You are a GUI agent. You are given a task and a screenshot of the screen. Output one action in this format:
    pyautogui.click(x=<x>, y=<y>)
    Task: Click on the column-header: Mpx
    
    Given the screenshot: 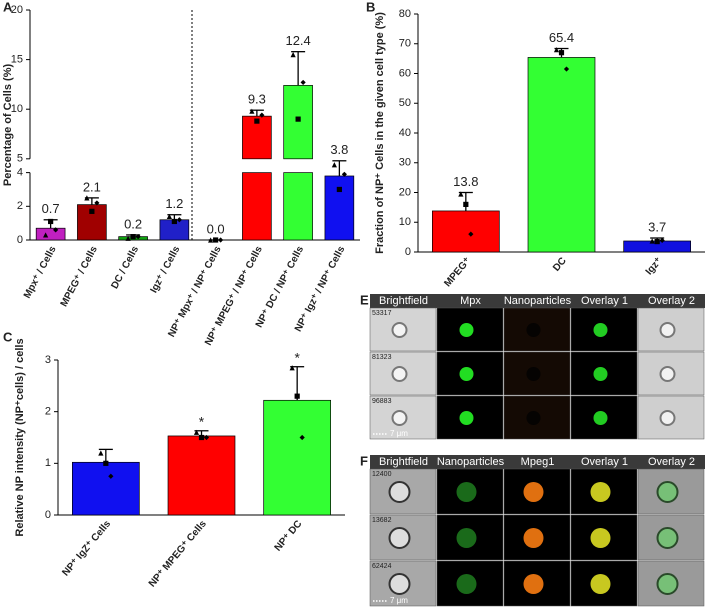 What is the action you would take?
    pyautogui.click(x=470, y=301)
    